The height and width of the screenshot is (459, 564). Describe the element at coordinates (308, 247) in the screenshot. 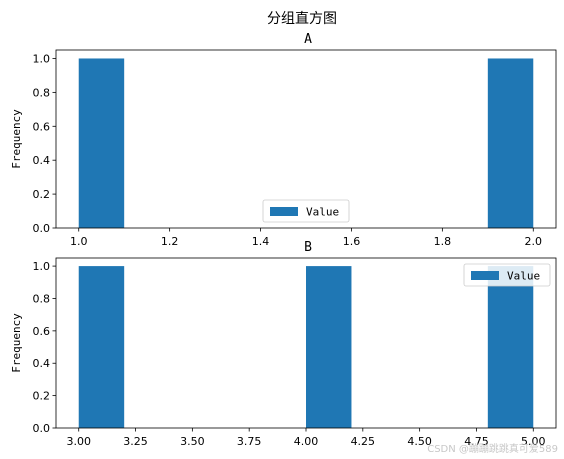

I see `subplot-title: B` at that location.